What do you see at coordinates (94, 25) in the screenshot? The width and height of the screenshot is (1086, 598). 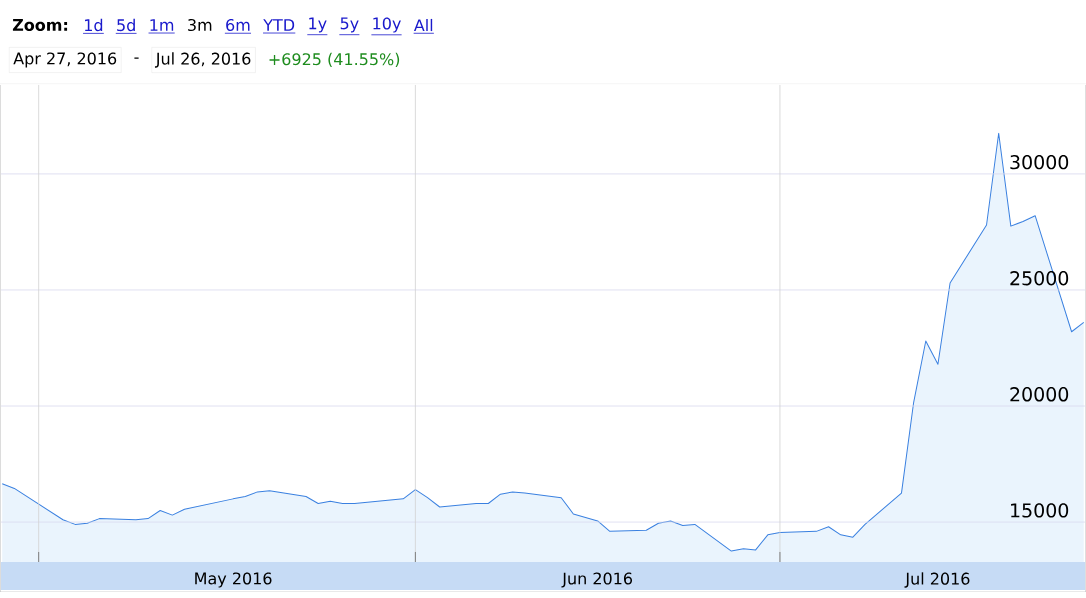 I see `text: 1d` at bounding box center [94, 25].